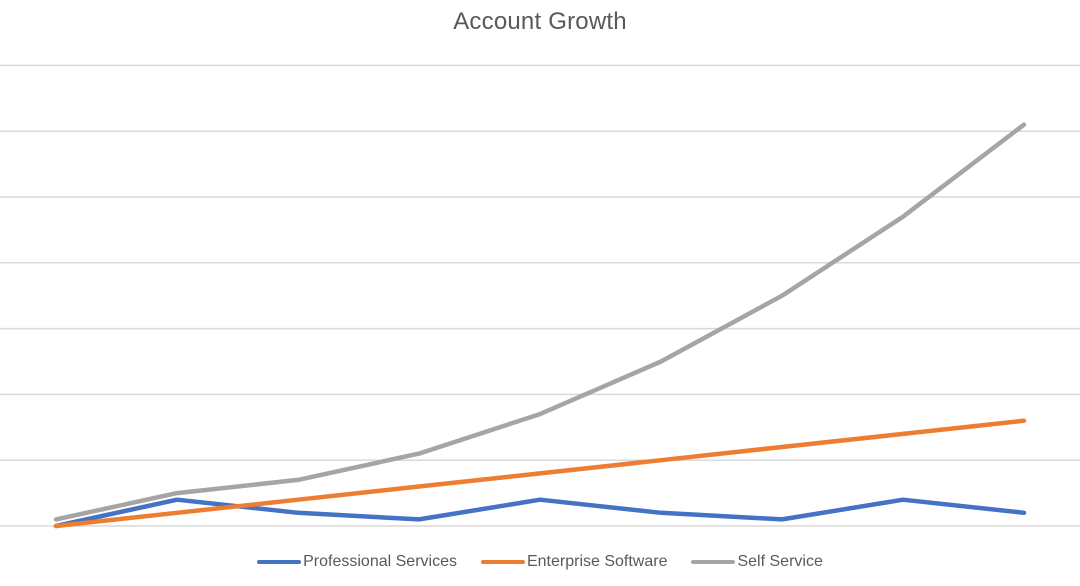 The height and width of the screenshot is (586, 1080). What do you see at coordinates (597, 561) in the screenshot?
I see `legend-label: Enterprise Software` at bounding box center [597, 561].